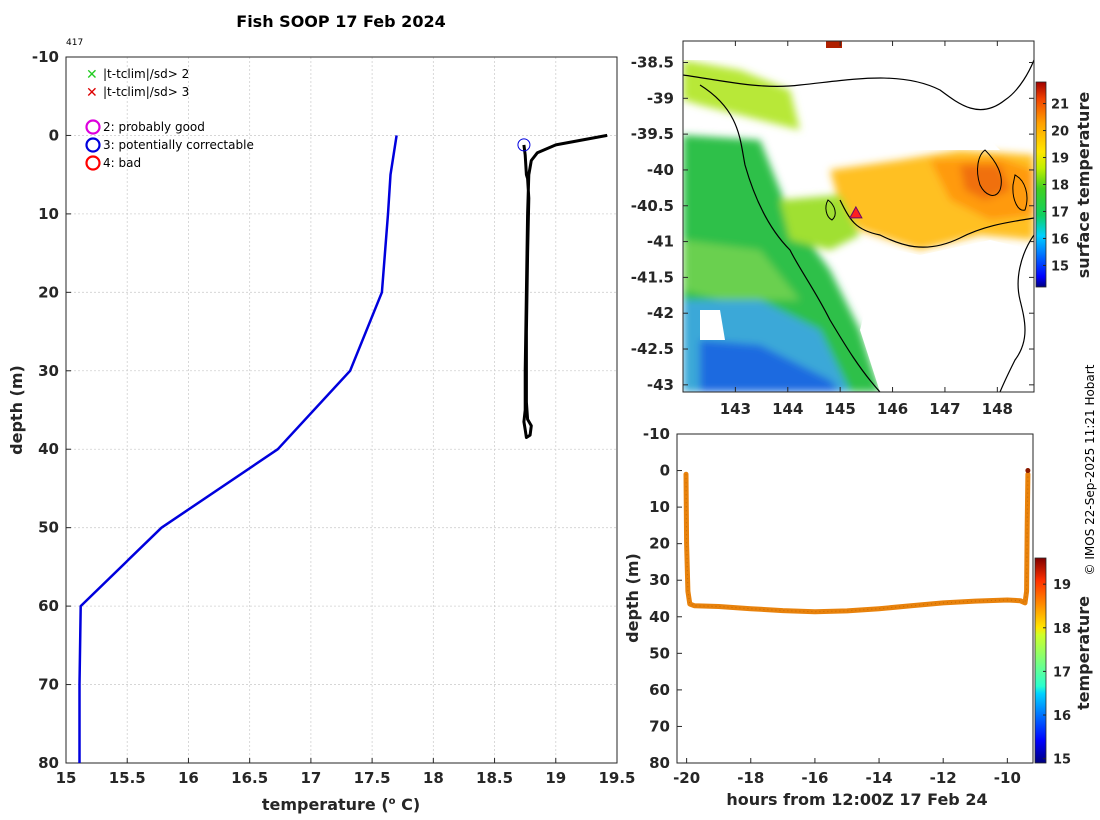 The image size is (1100, 820). Describe the element at coordinates (154, 127) in the screenshot. I see `legend-qc2-label: 2: probably good` at that location.